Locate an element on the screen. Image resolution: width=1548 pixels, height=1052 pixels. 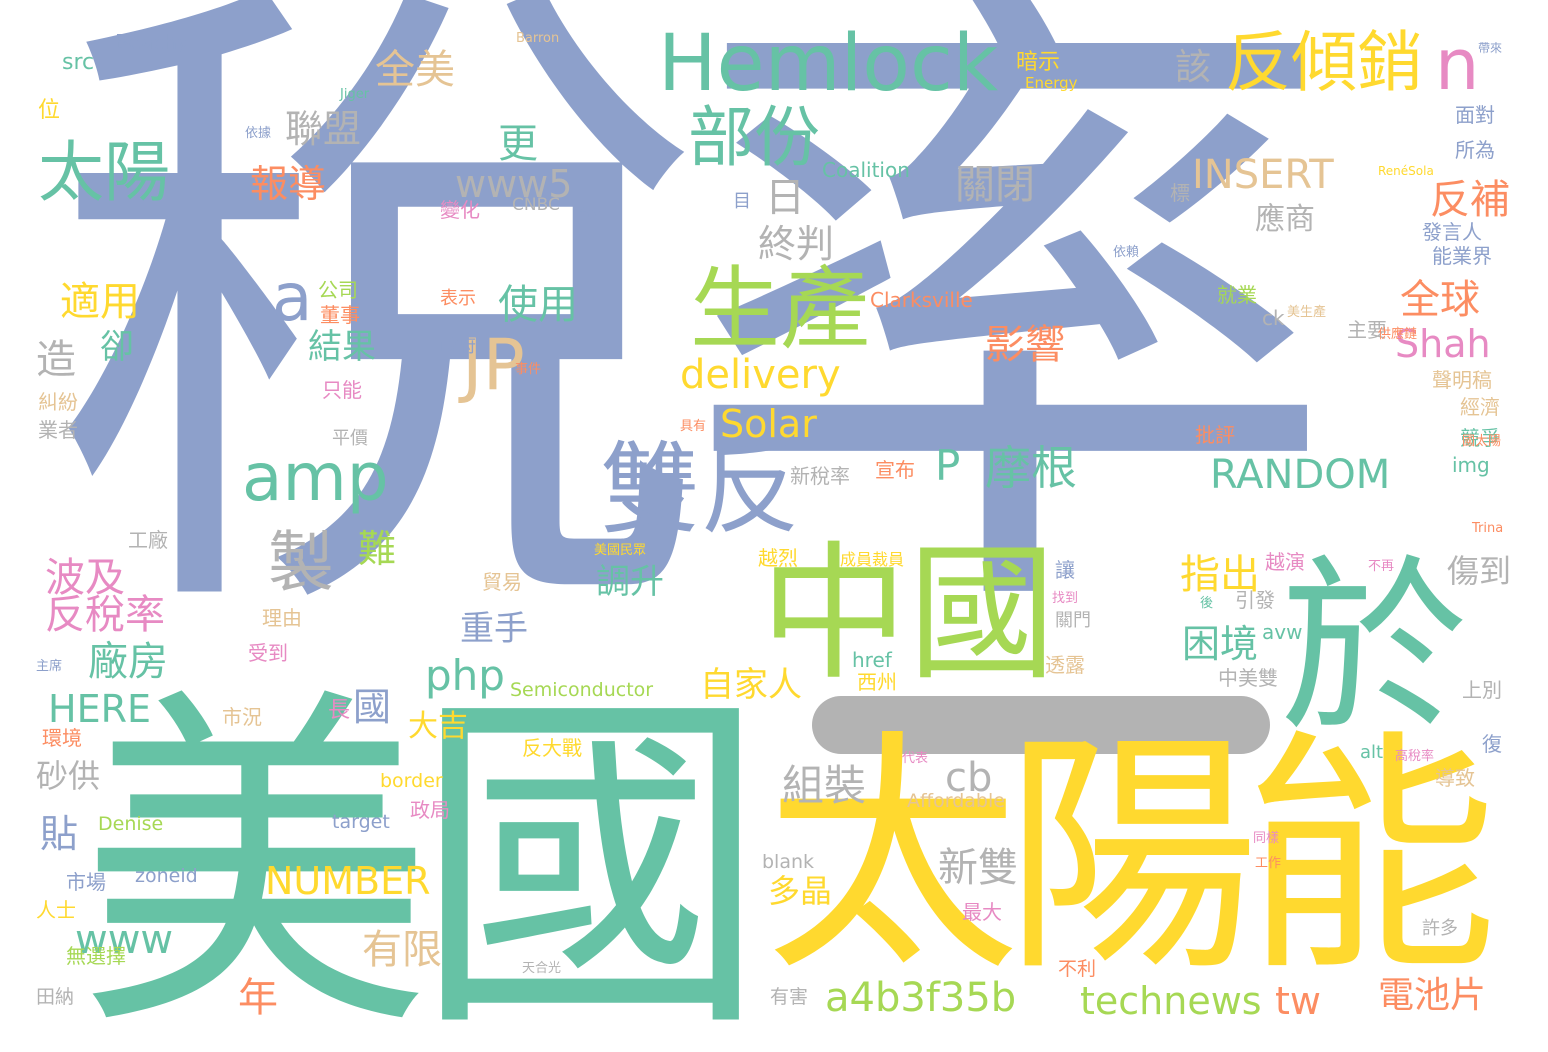
word-close-door: 關門 is located at coordinates (1073, 620).